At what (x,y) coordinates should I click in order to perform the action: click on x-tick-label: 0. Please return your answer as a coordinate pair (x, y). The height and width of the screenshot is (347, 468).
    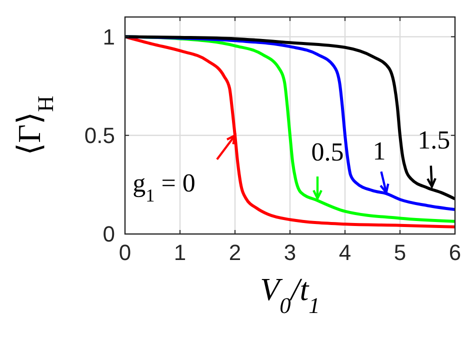
    Looking at the image, I should click on (125, 252).